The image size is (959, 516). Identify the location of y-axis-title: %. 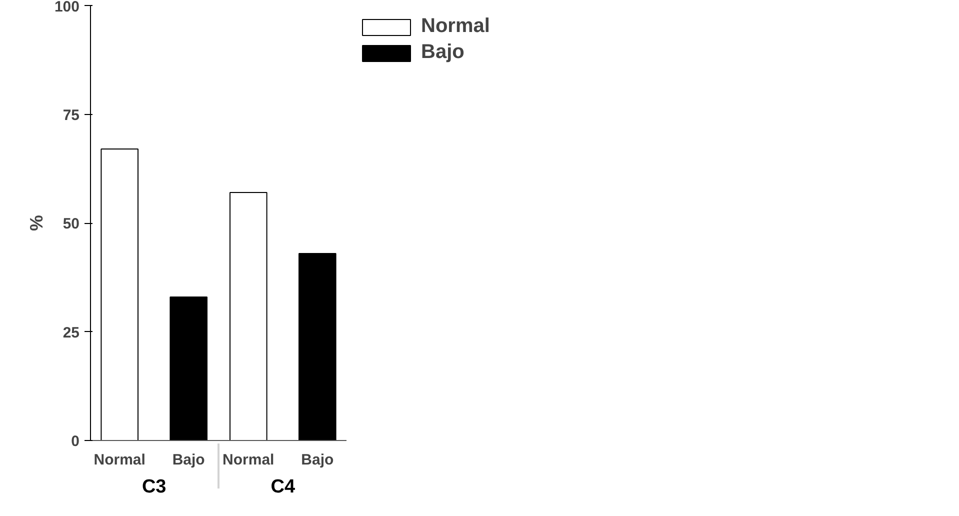
(36, 222).